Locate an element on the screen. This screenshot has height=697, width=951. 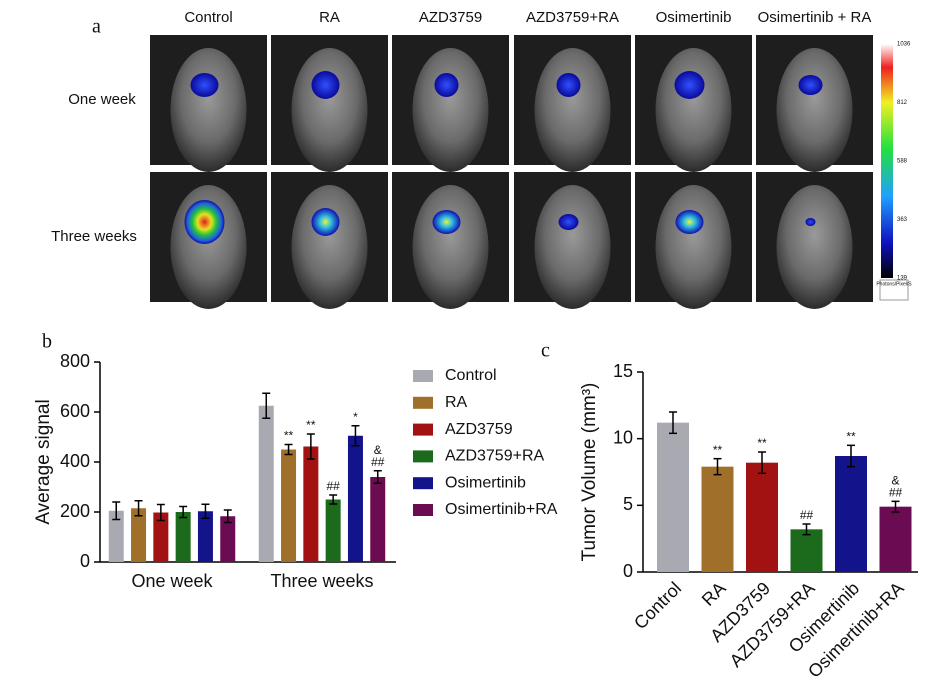
row-label: One week is located at coordinates (102, 99).